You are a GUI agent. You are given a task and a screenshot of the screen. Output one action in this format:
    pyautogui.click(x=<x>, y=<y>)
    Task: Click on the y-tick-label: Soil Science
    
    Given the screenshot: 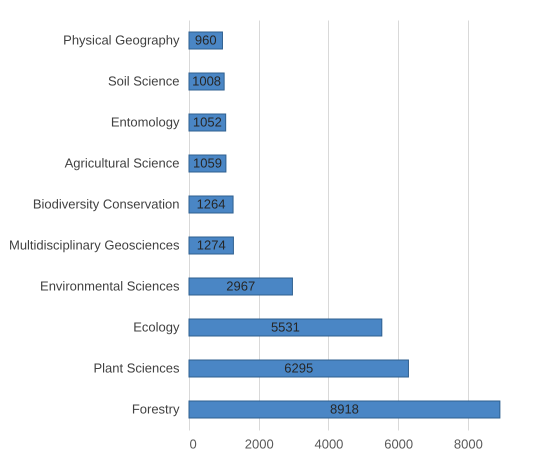 What is the action you would take?
    pyautogui.click(x=144, y=81)
    